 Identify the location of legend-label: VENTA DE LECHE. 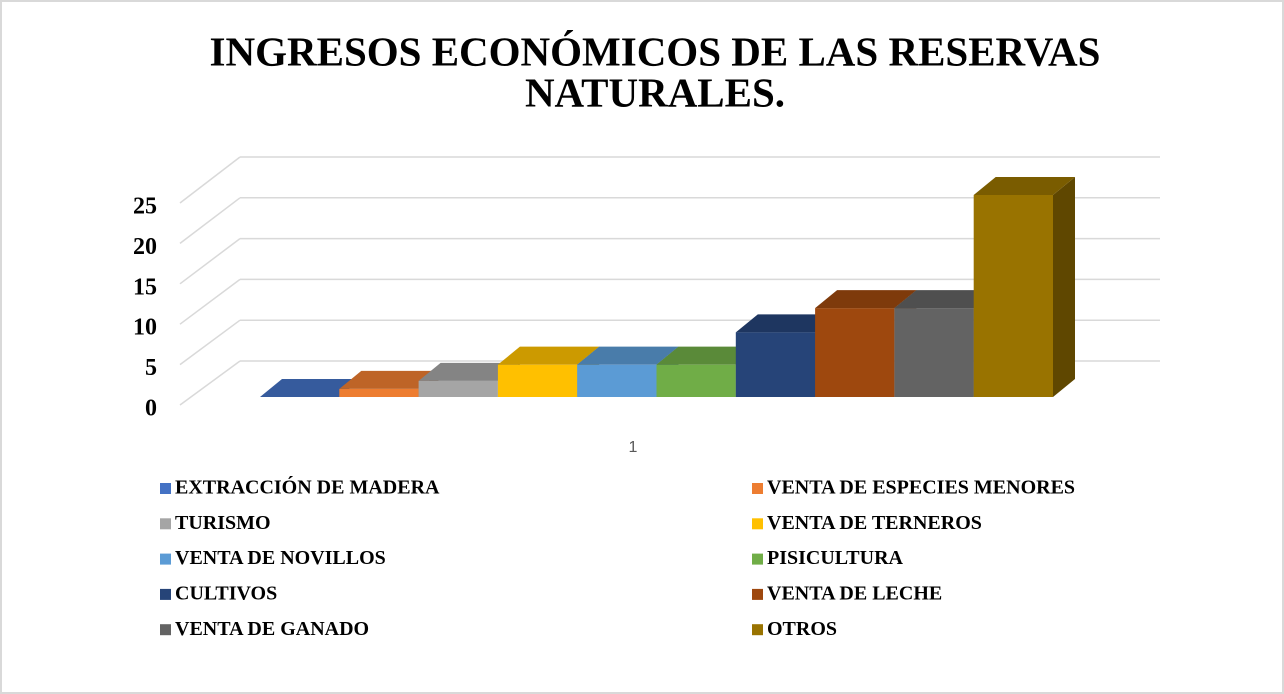
(854, 593).